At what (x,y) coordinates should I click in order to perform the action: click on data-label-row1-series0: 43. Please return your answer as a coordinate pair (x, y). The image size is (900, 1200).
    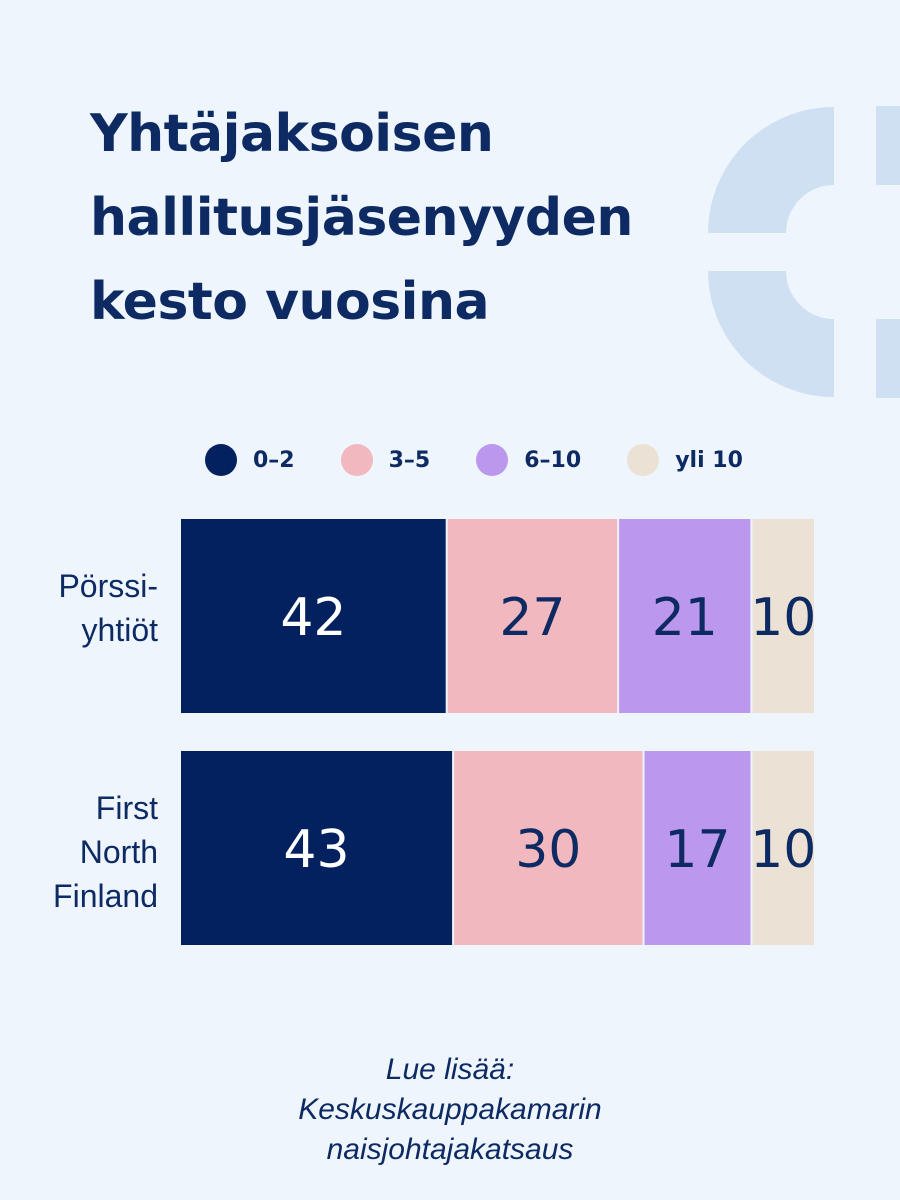
    Looking at the image, I should click on (316, 850).